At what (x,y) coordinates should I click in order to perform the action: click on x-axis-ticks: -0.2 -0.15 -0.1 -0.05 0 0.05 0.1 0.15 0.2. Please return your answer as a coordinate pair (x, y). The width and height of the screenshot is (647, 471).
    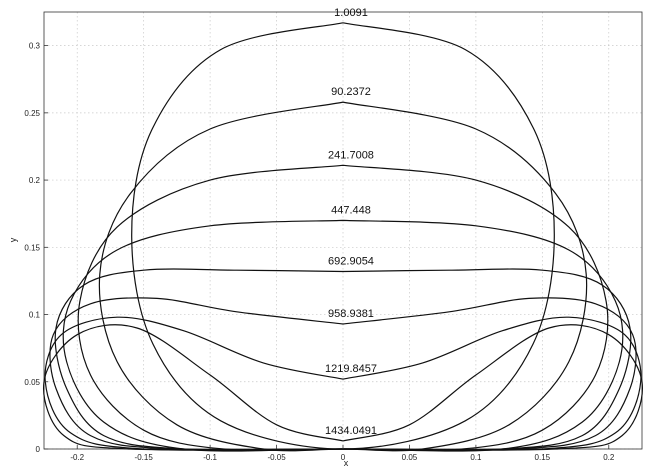
    Looking at the image, I should click on (342, 453).